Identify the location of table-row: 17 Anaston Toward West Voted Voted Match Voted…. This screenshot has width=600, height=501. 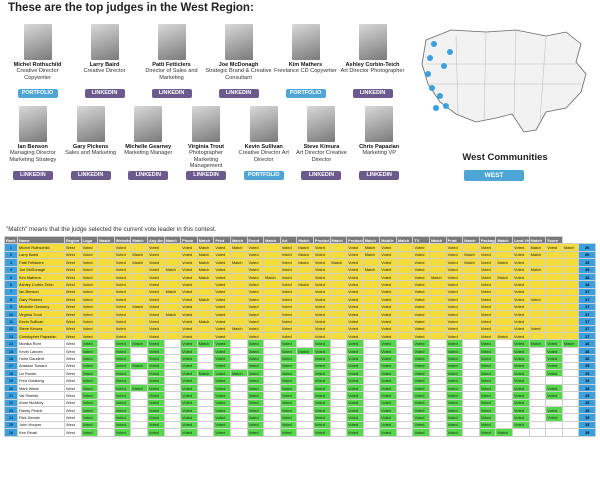
(300, 366).